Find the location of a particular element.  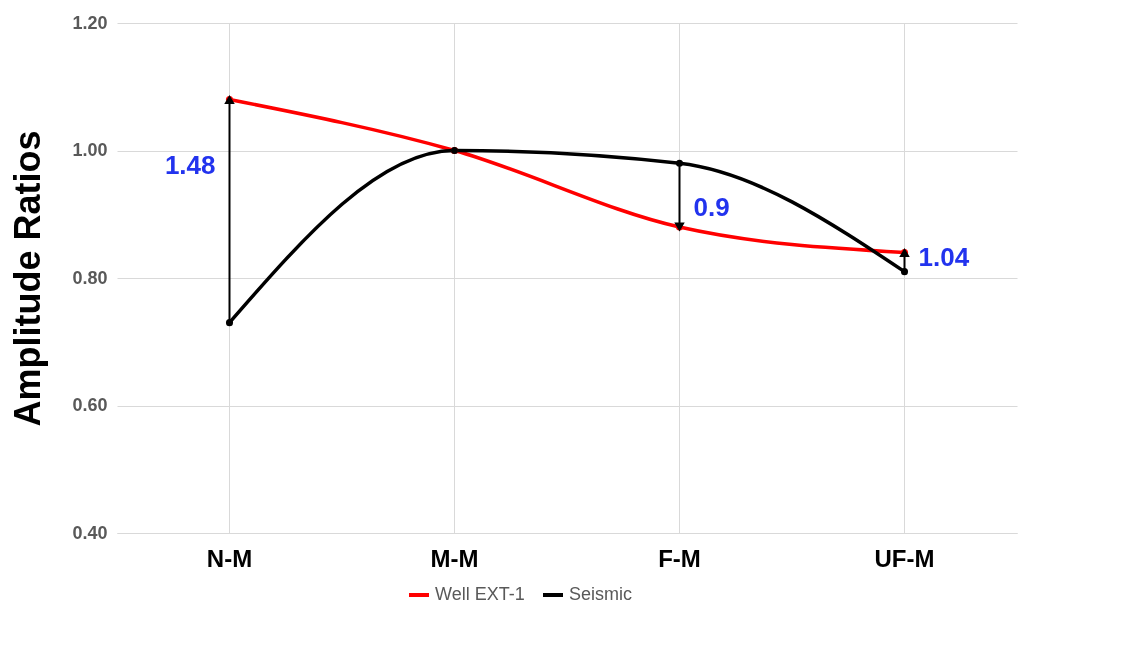

y-tick-label: 0.80 is located at coordinates (90, 277).